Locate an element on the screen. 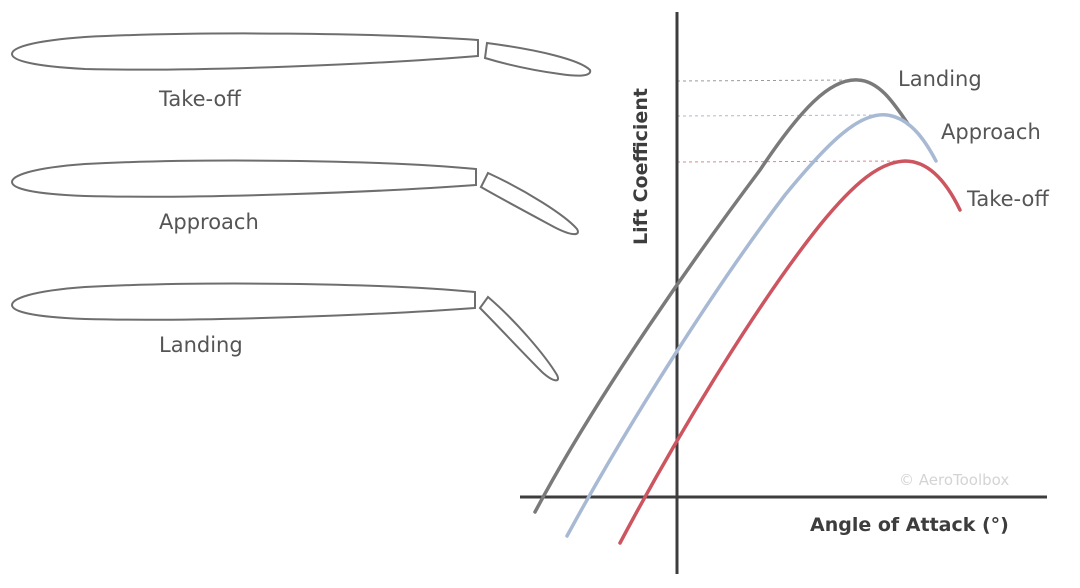  airfoil-label-takeoff: Take-off is located at coordinates (199, 99).